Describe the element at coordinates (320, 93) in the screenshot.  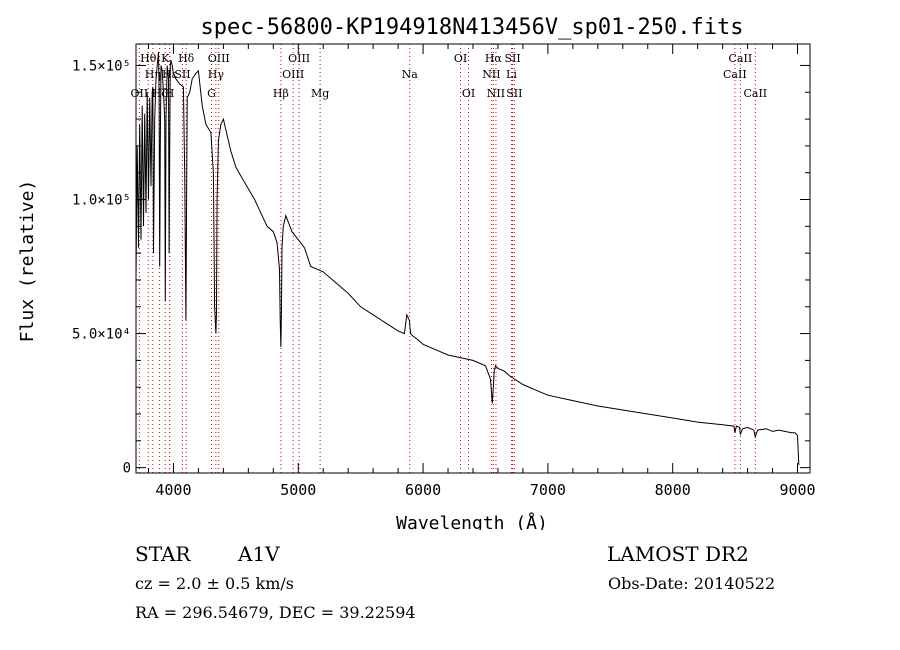
I see `line-label: Mg` at that location.